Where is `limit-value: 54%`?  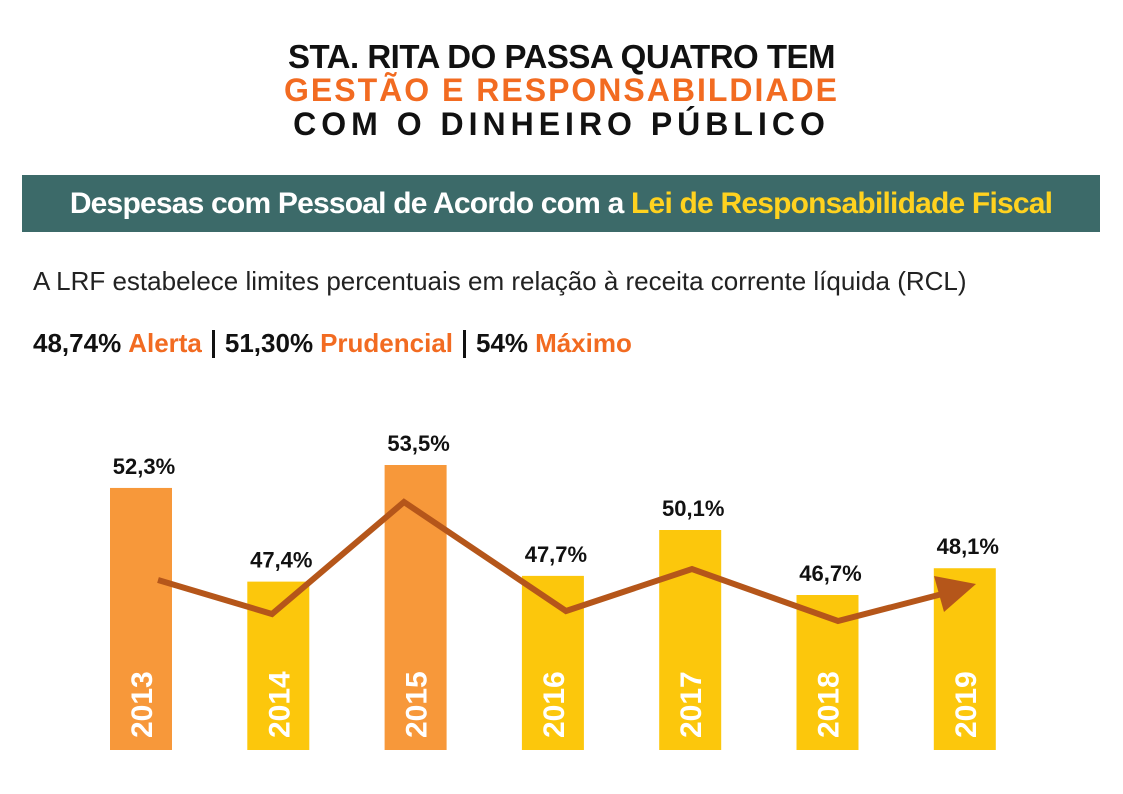 limit-value: 54% is located at coordinates (502, 343).